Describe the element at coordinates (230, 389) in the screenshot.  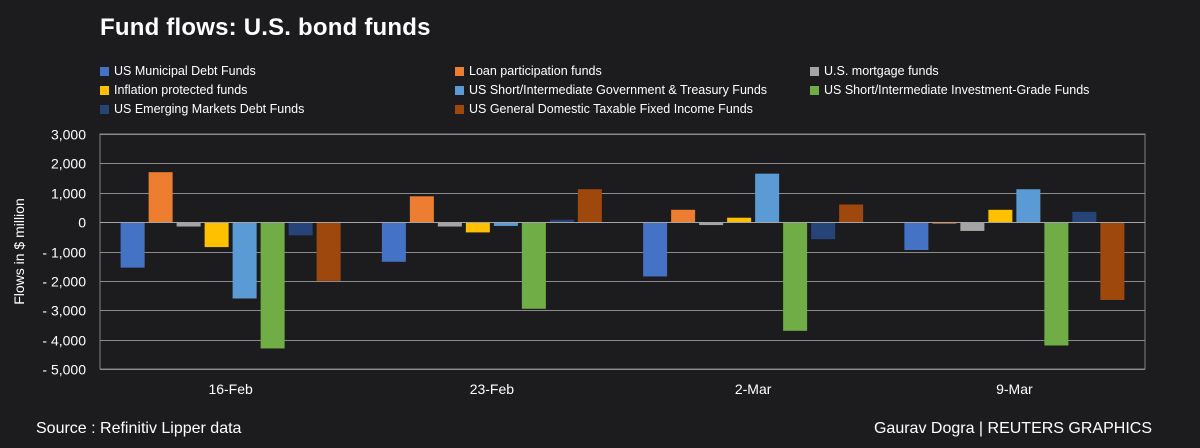
I see `x-tick-label: 16-Feb` at that location.